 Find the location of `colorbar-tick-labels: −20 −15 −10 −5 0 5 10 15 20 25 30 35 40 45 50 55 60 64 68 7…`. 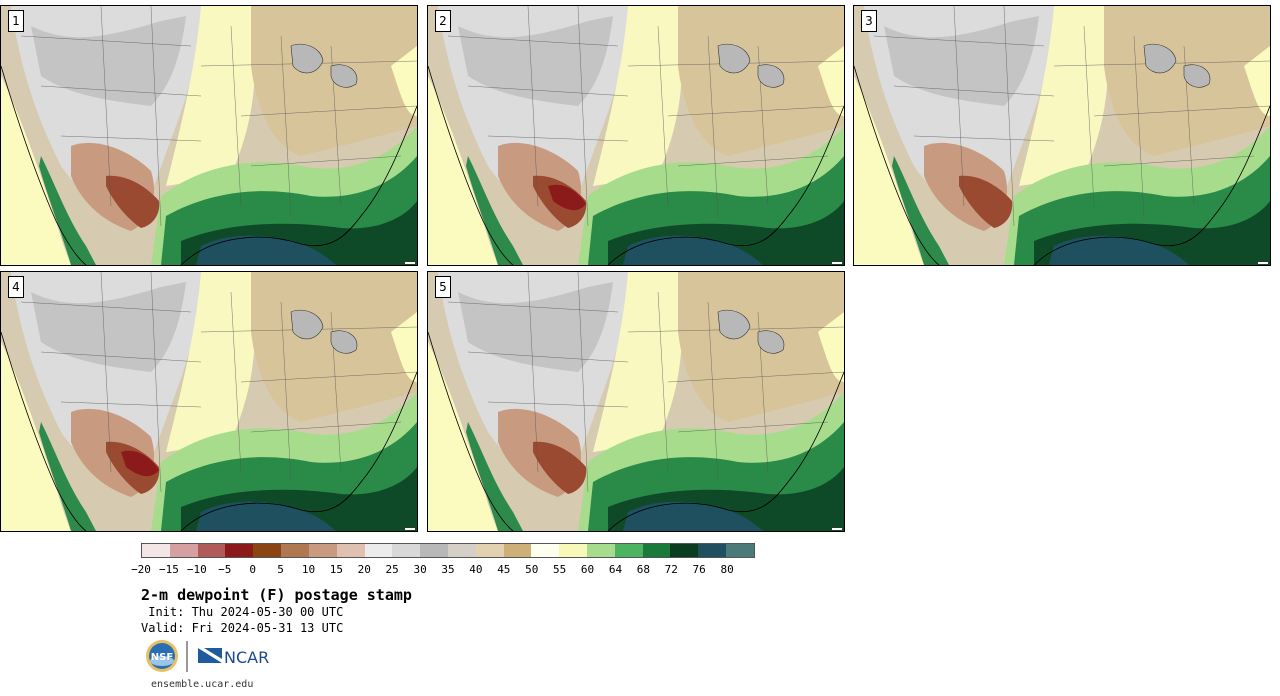

colorbar-tick-labels: −20 −15 −10 −5 0 5 10 15 20 25 30 35 40 45 50 55 60 64 68 7… is located at coordinates (443, 570).